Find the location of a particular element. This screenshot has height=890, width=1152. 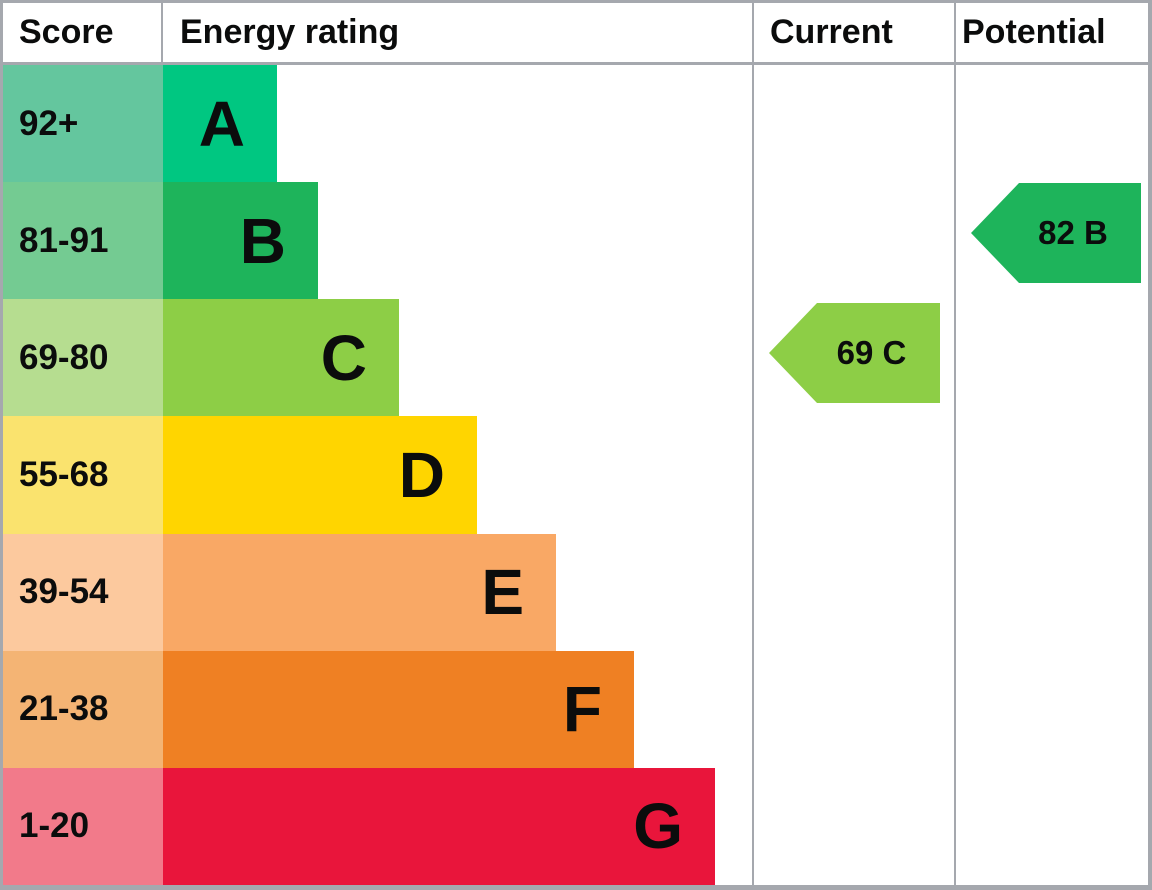

header-current-label: Current is located at coordinates (831, 32).